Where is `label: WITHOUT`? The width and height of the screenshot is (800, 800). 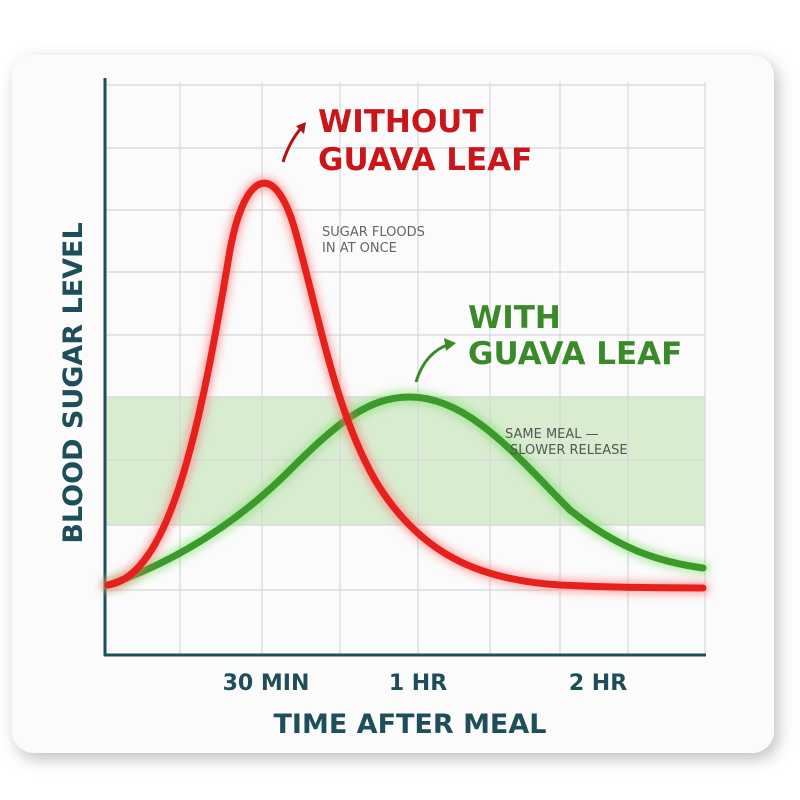
label: WITHOUT is located at coordinates (401, 122).